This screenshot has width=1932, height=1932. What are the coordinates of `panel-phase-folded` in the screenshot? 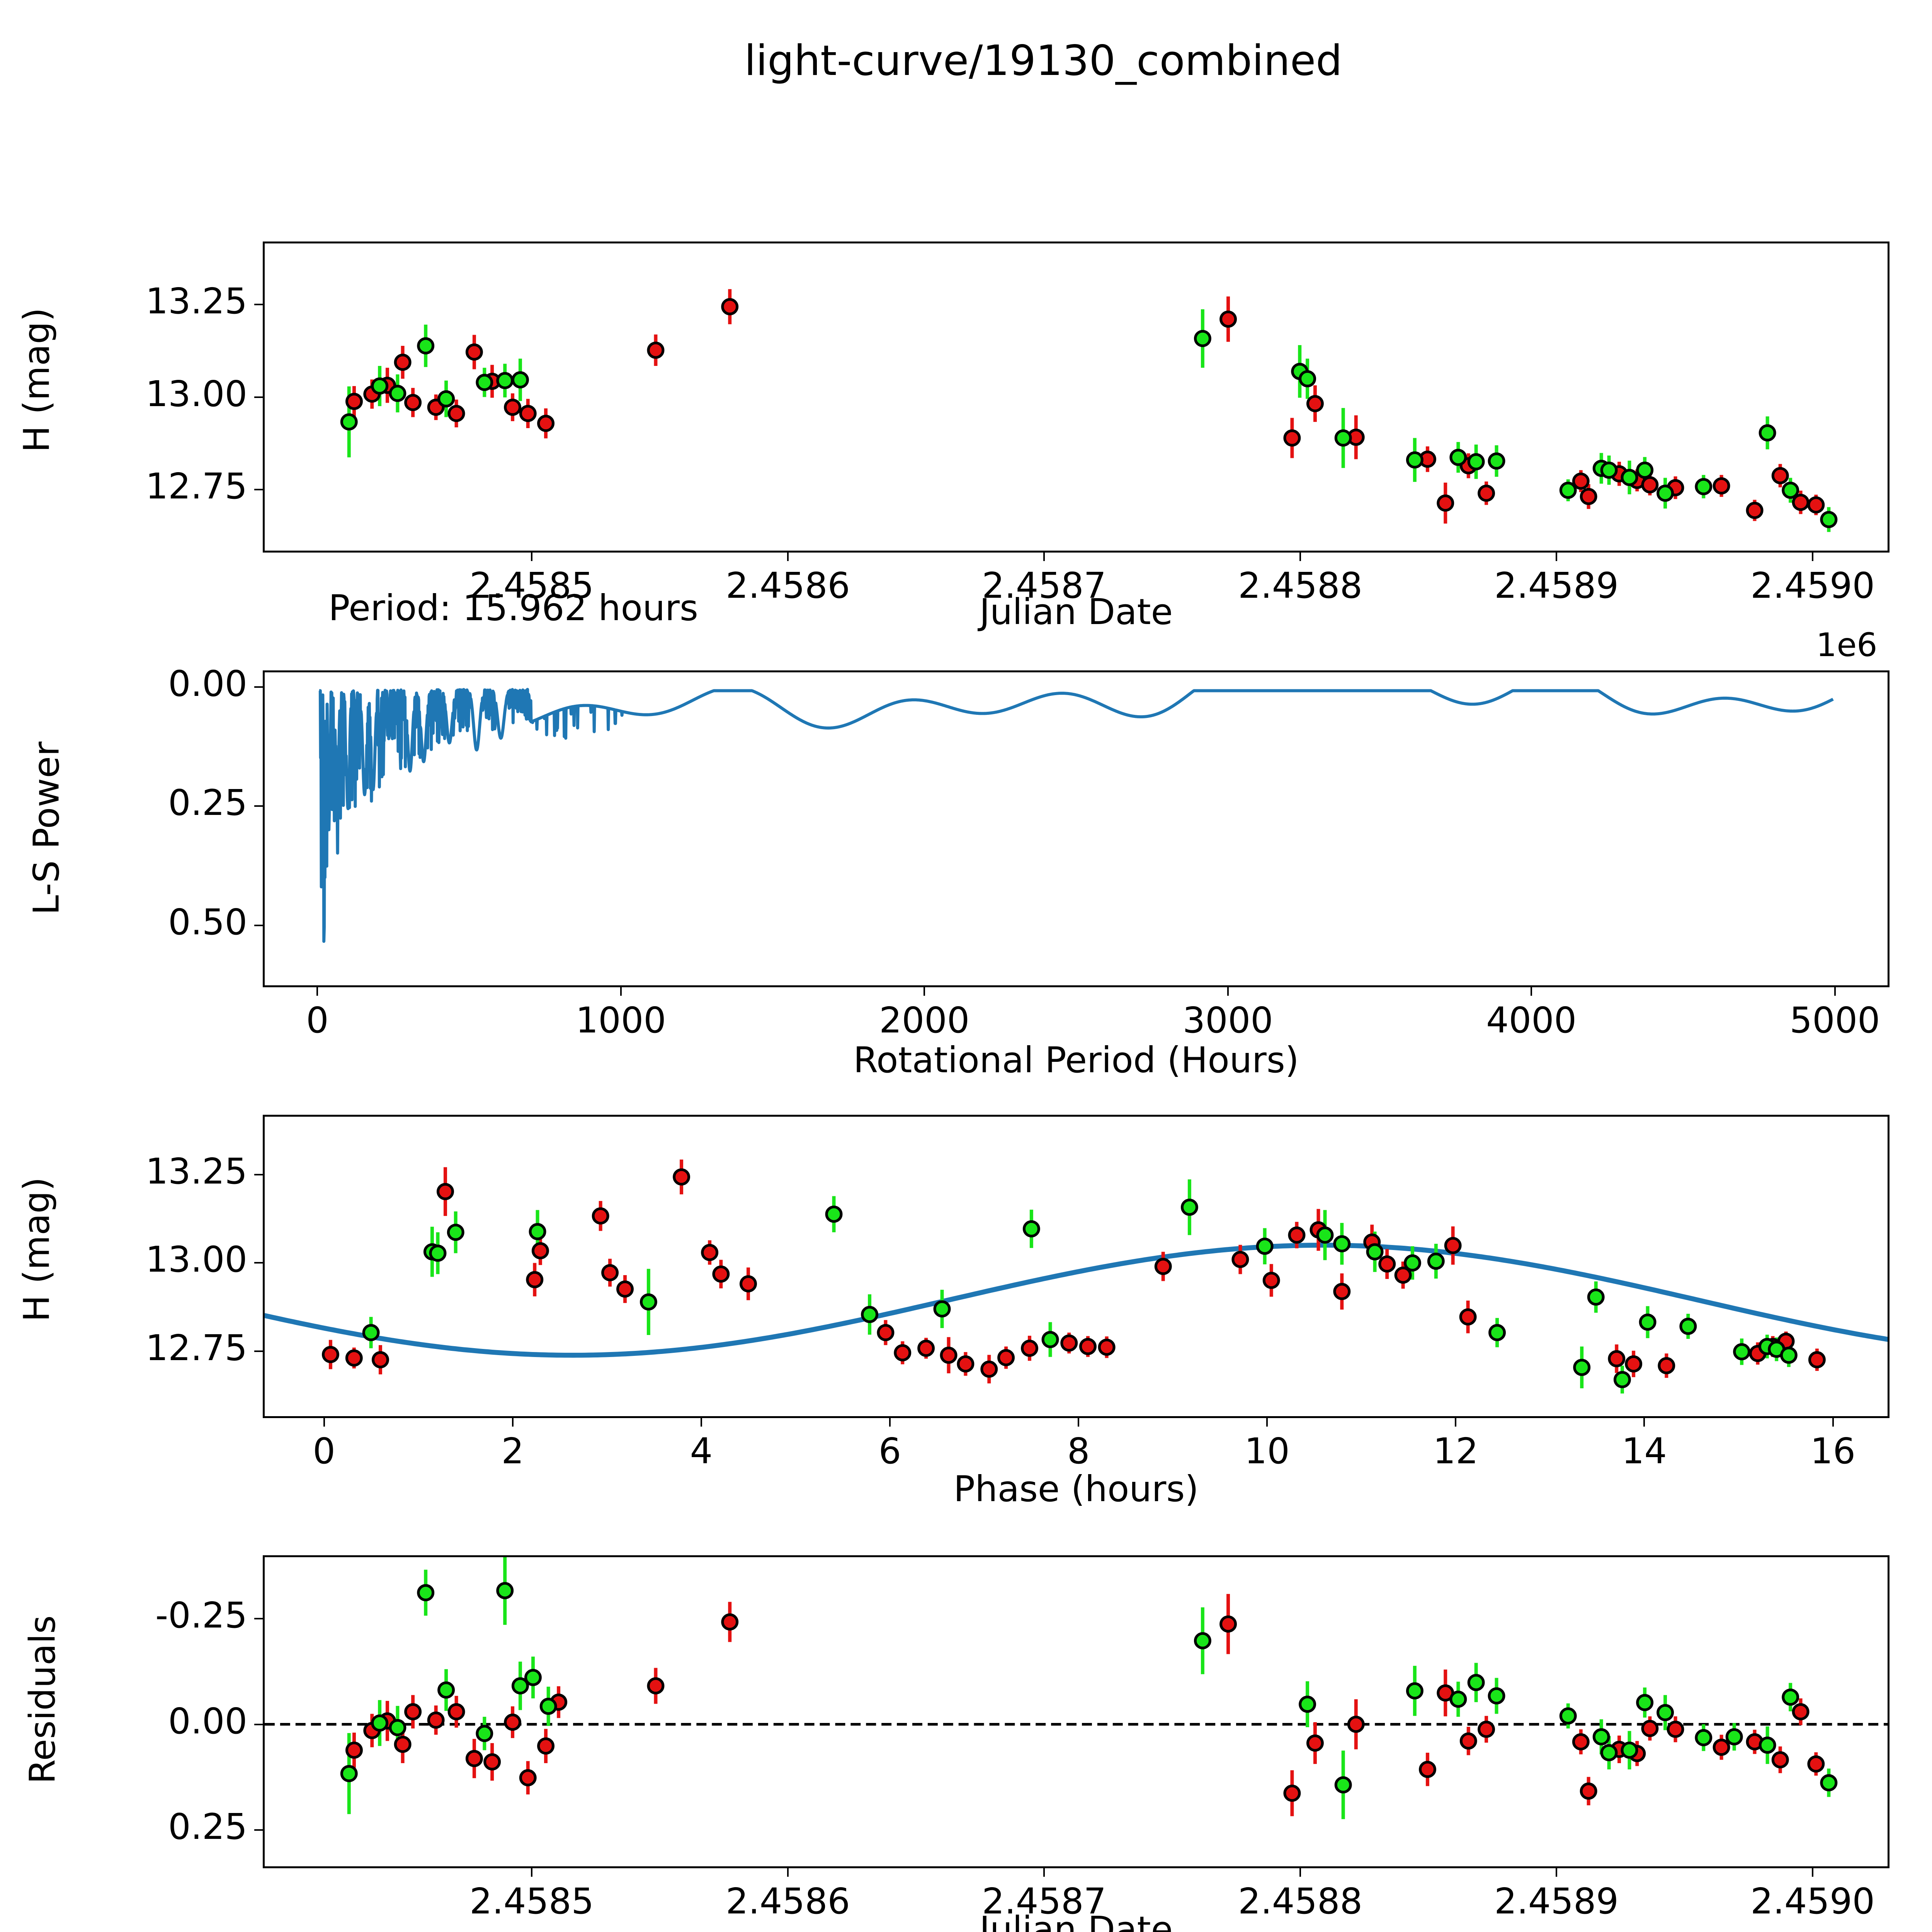 It's located at (1076, 1267).